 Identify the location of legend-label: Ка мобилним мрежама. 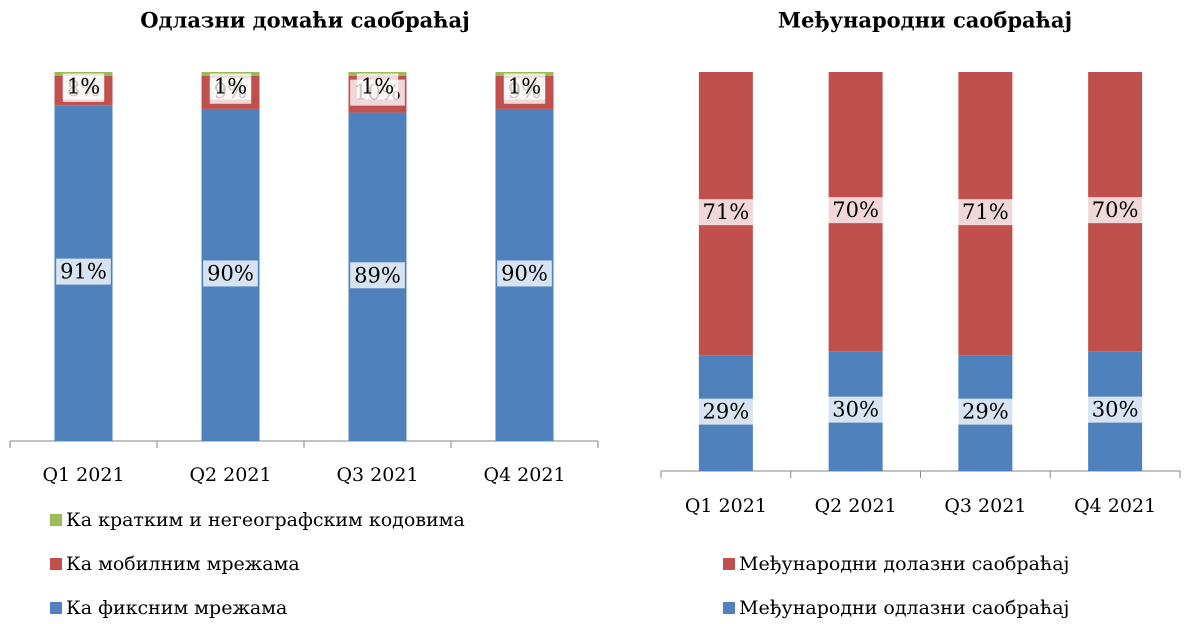
(183, 564).